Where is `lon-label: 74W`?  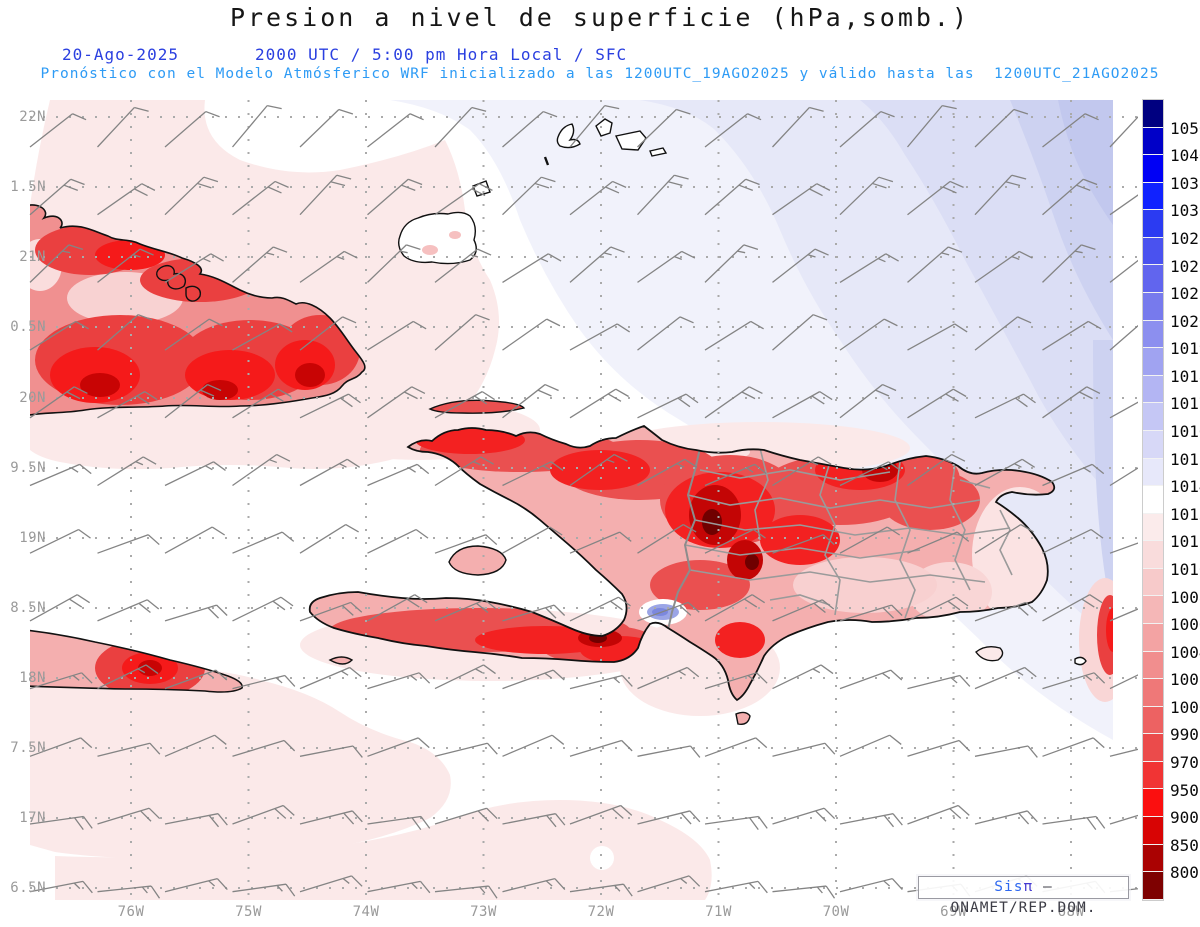 lon-label: 74W is located at coordinates (366, 912).